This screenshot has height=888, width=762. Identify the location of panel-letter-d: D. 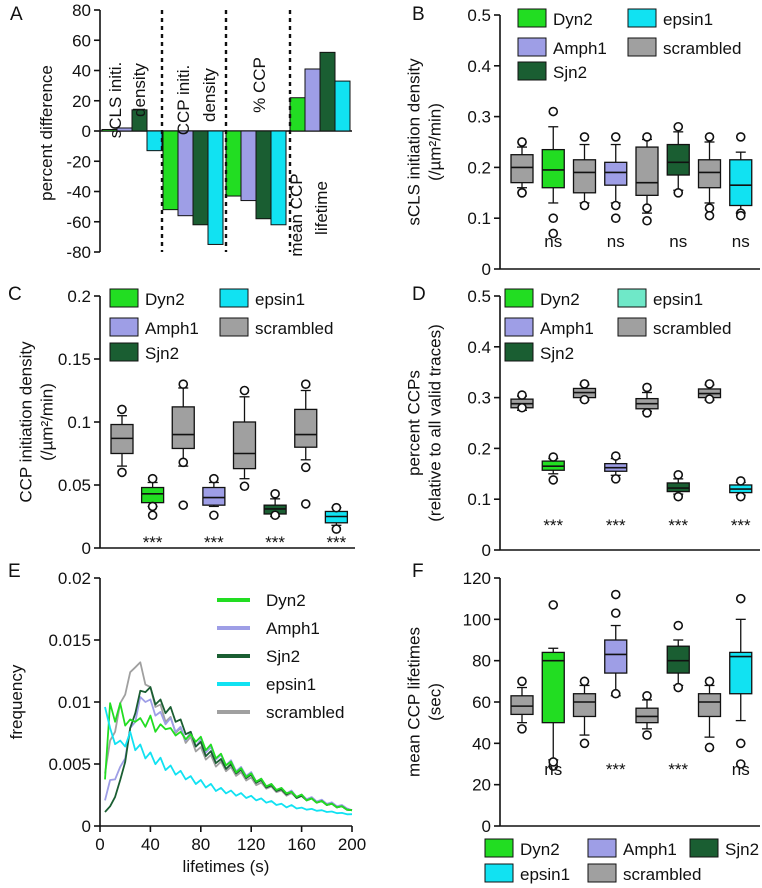
(419, 294).